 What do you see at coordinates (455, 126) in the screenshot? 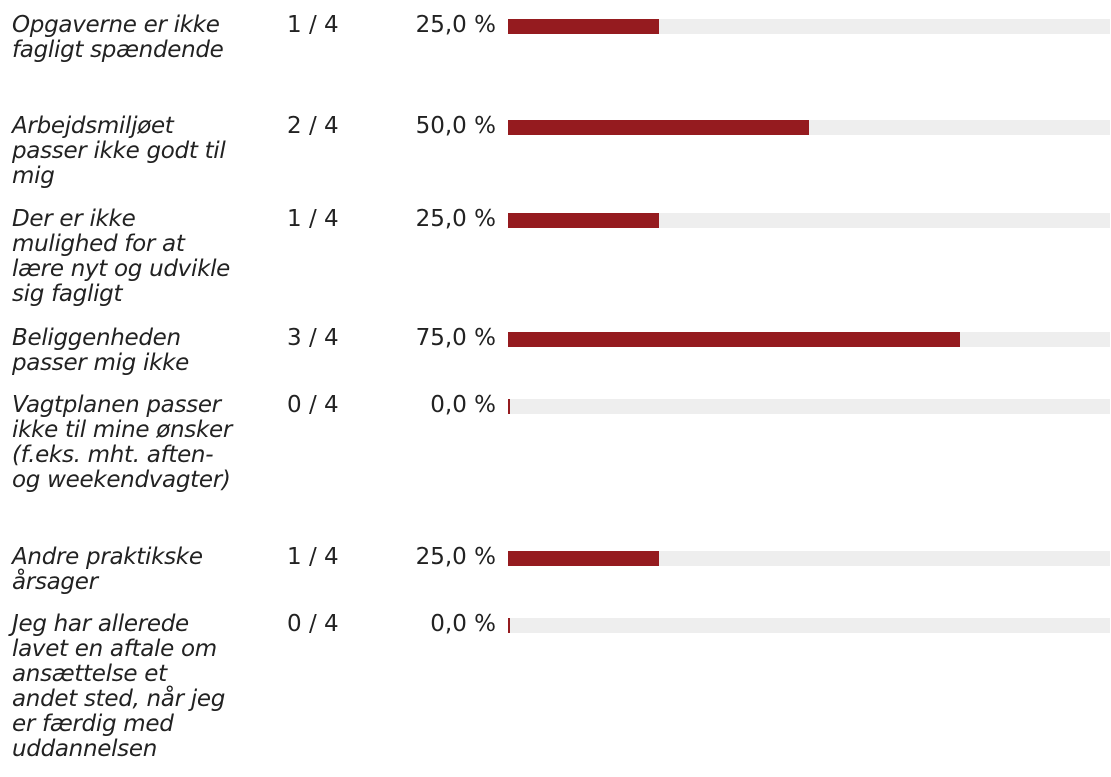
I see `percent-label: 50,0 %` at bounding box center [455, 126].